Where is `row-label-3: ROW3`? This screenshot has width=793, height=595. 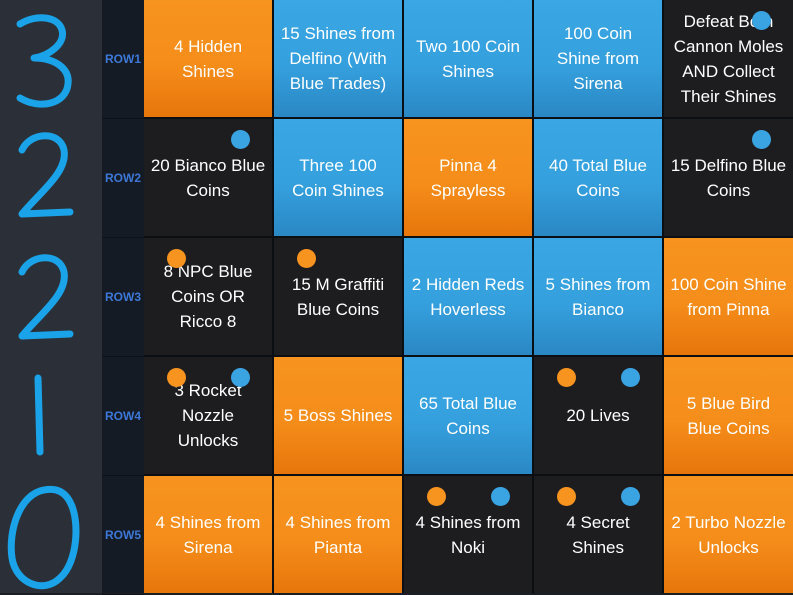
row-label-3: ROW3 is located at coordinates (123, 297).